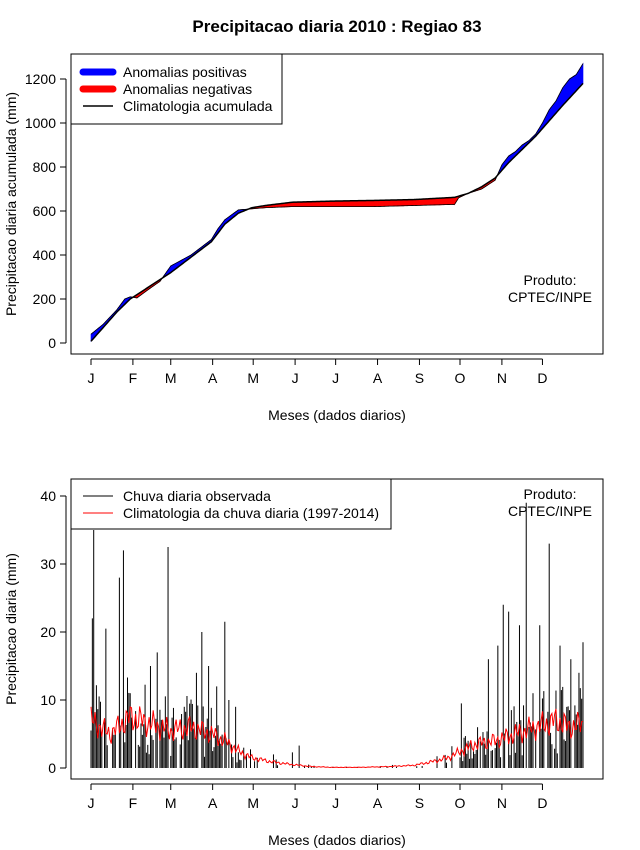 This screenshot has height=850, width=640. I want to click on cumulative-x-tick-label: S, so click(419, 378).